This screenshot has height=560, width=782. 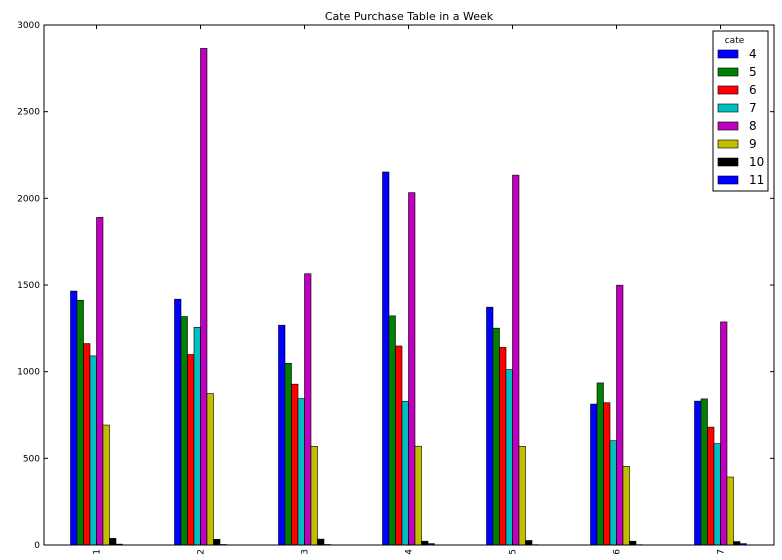 I want to click on legend-item-6: 6, so click(x=737, y=90).